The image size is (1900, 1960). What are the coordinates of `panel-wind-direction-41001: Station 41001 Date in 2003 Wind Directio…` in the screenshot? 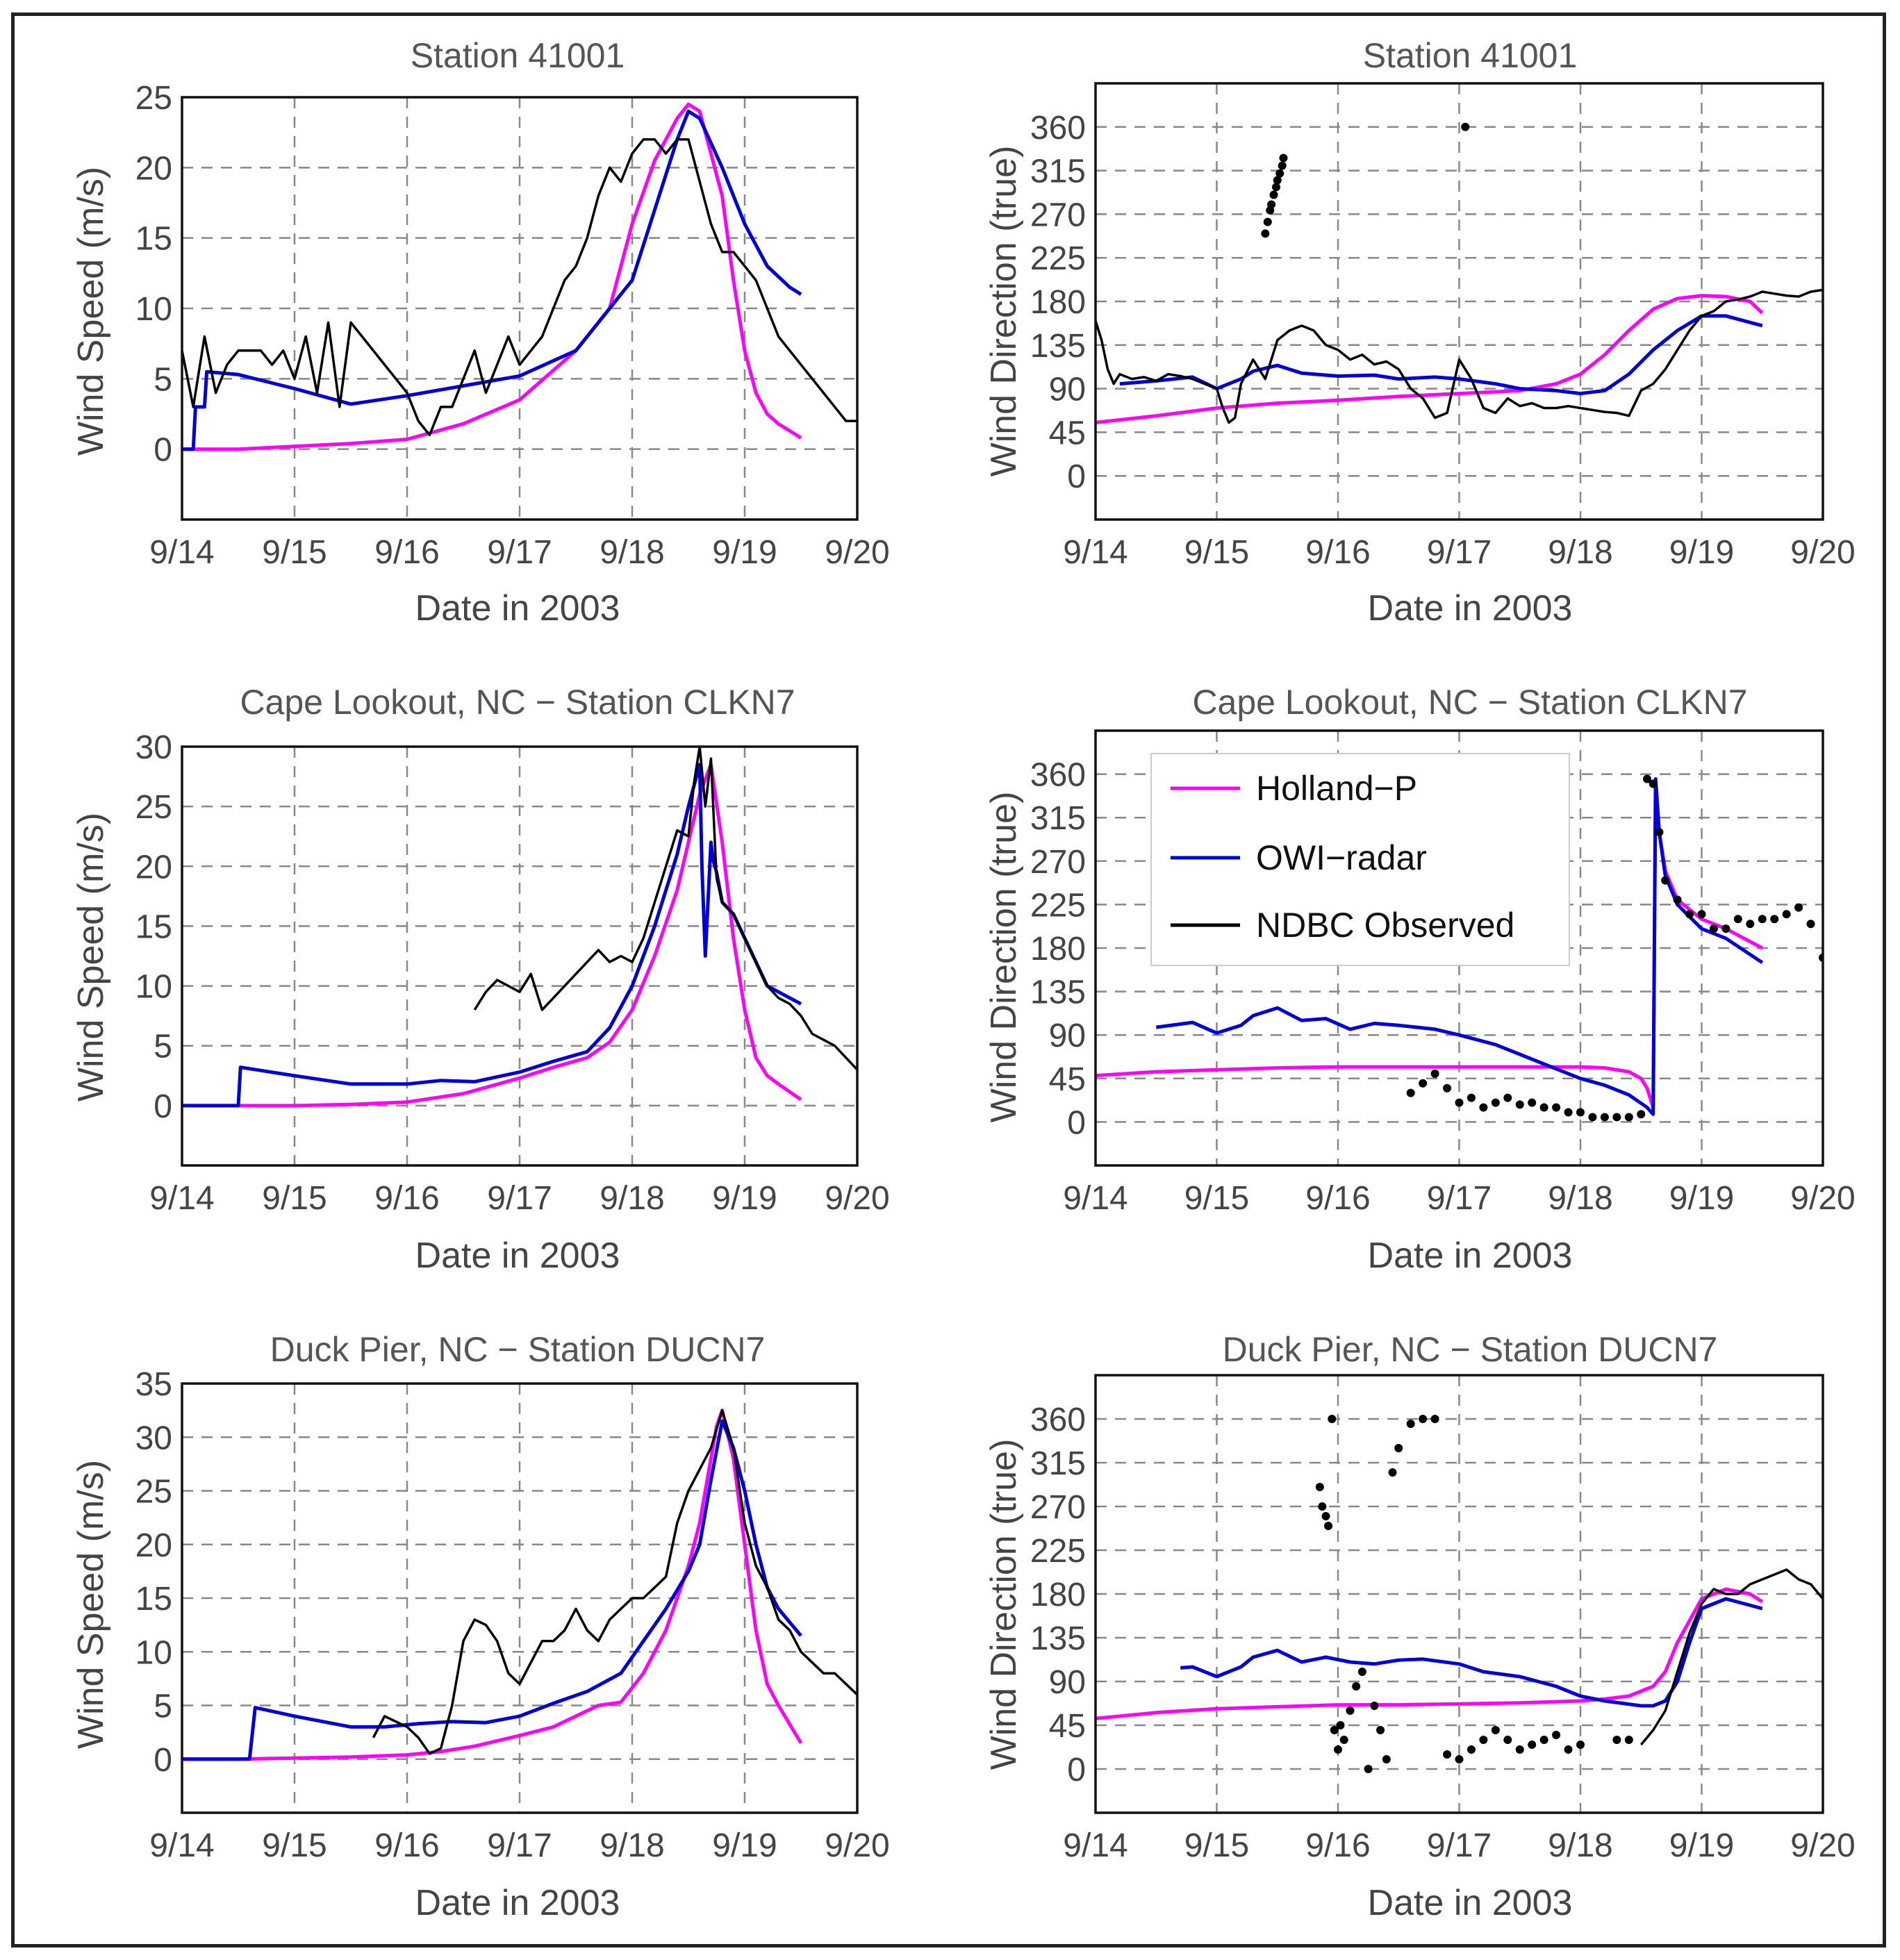 It's located at (1420, 333).